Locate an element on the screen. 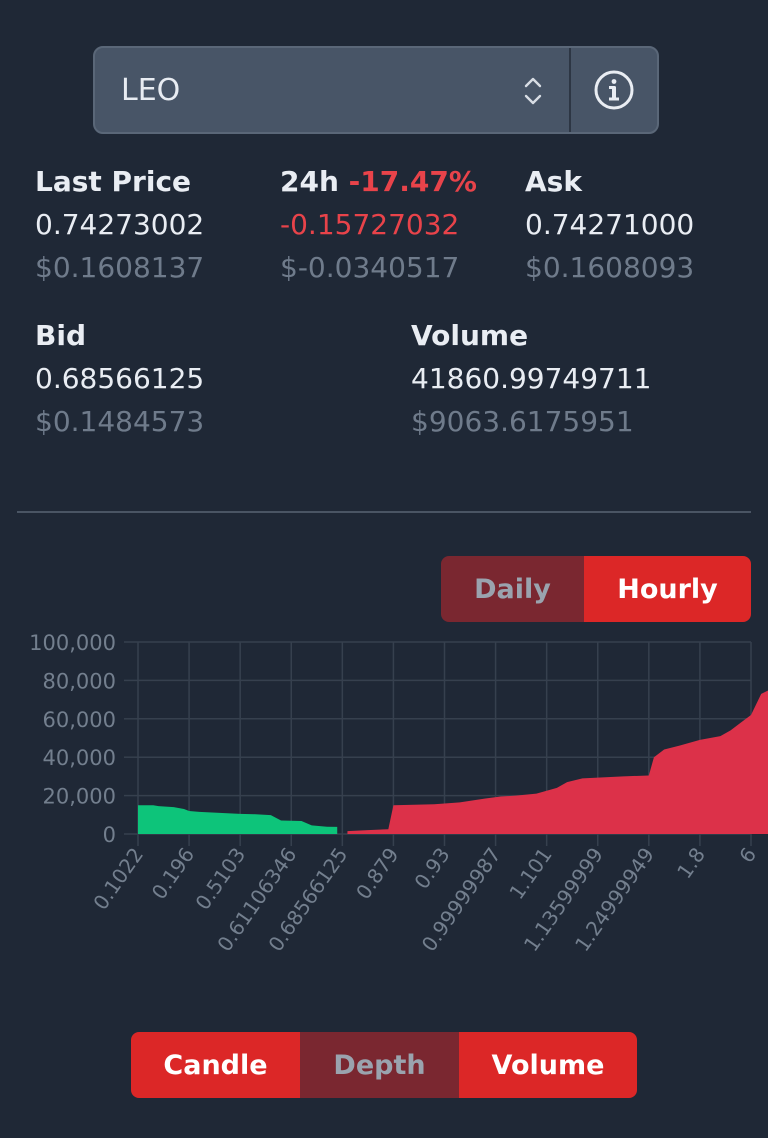 The width and height of the screenshot is (768, 1138). x-tick-label: 6 is located at coordinates (747, 855).